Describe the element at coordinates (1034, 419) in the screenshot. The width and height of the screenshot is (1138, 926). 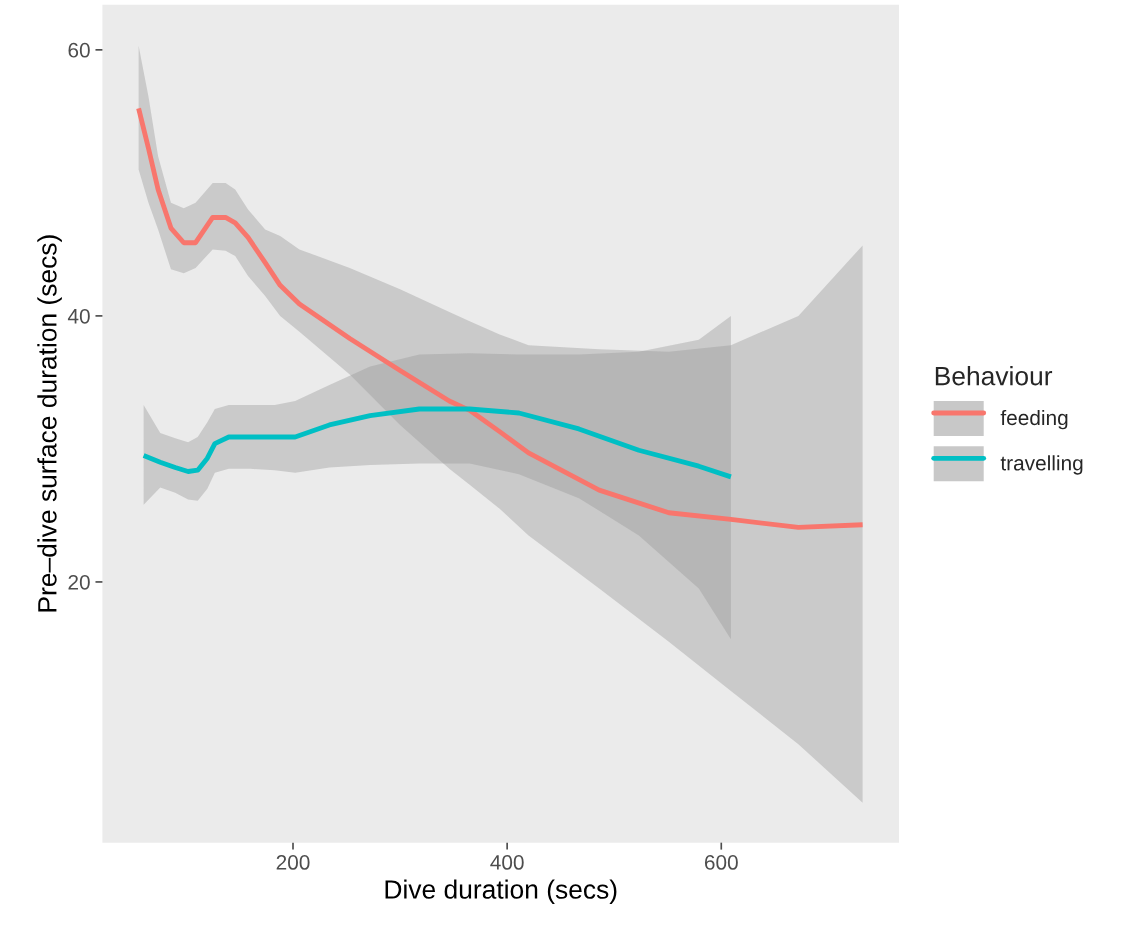
I see `legend-label: feeding` at that location.